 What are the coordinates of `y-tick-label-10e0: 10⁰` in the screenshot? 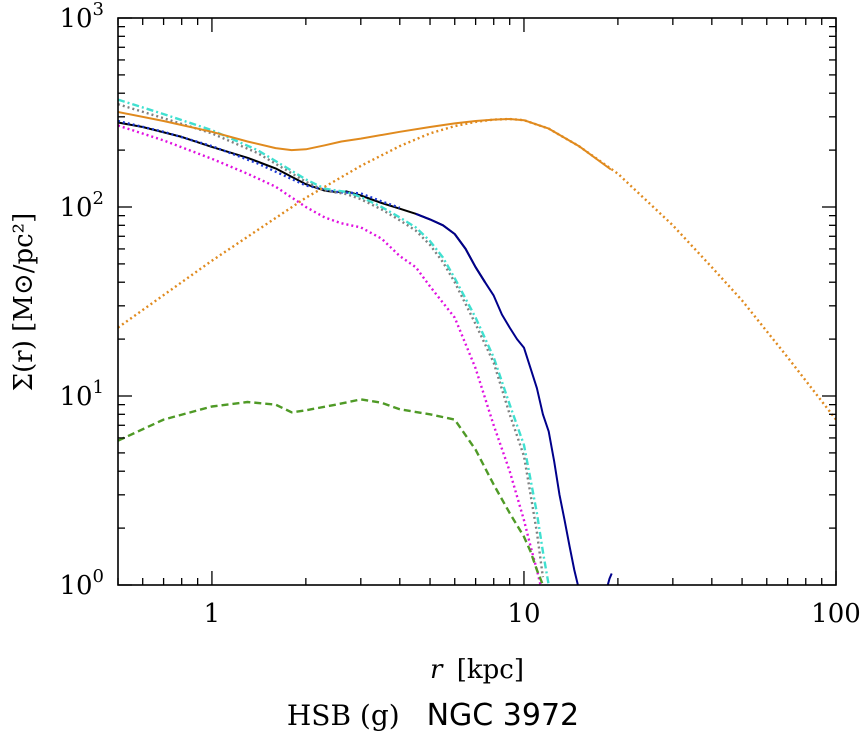 It's located at (81, 583).